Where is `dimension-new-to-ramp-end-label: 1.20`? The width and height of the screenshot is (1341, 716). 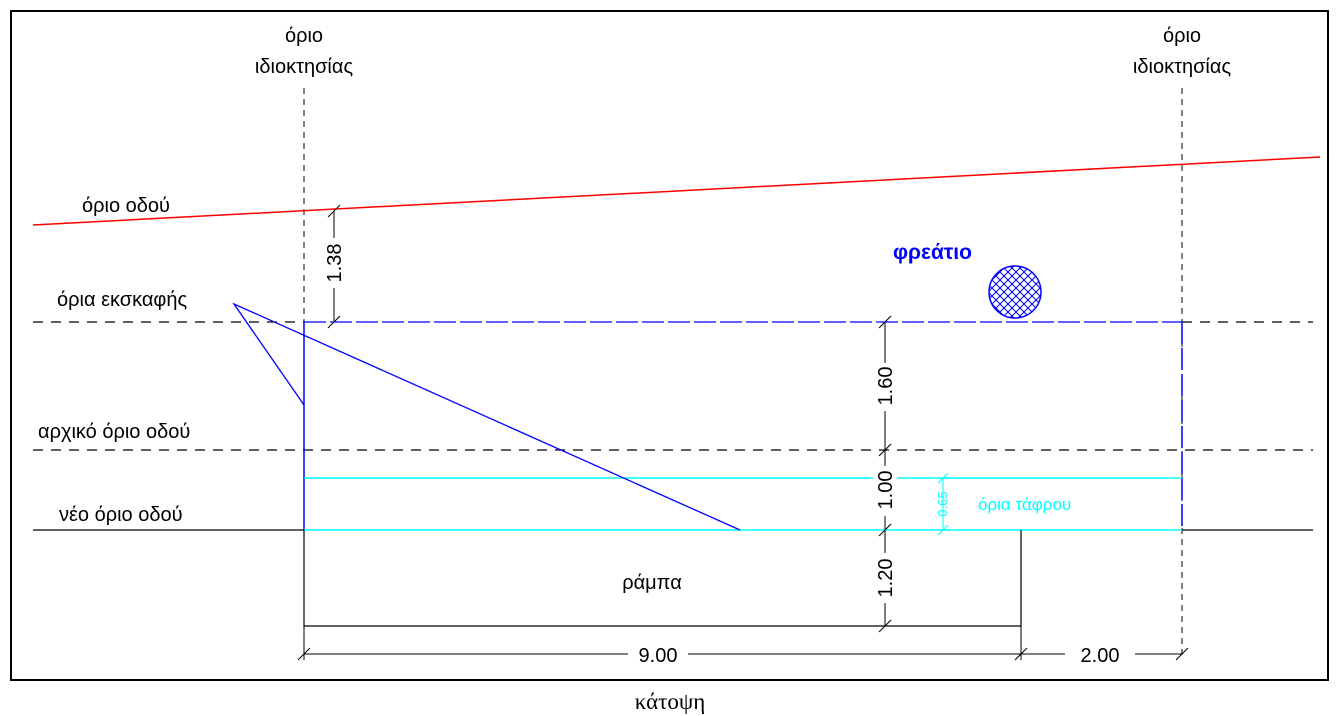
dimension-new-to-ramp-end-label: 1.20 is located at coordinates (886, 578).